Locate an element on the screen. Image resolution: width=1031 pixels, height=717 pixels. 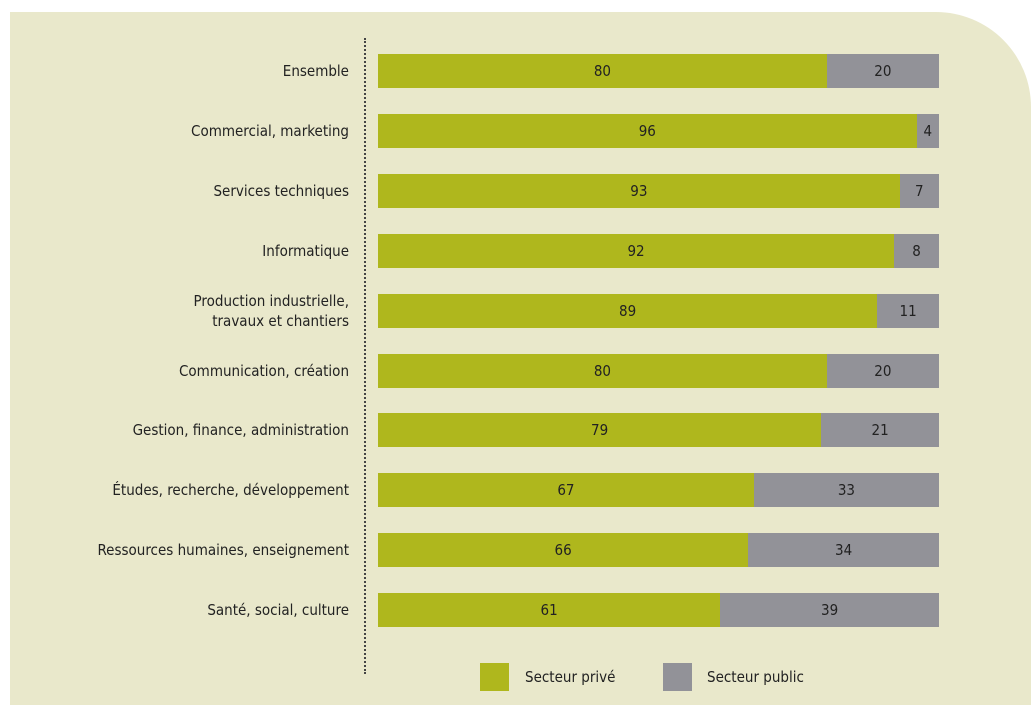
bar-segment-public: 39 is located at coordinates (829, 610).